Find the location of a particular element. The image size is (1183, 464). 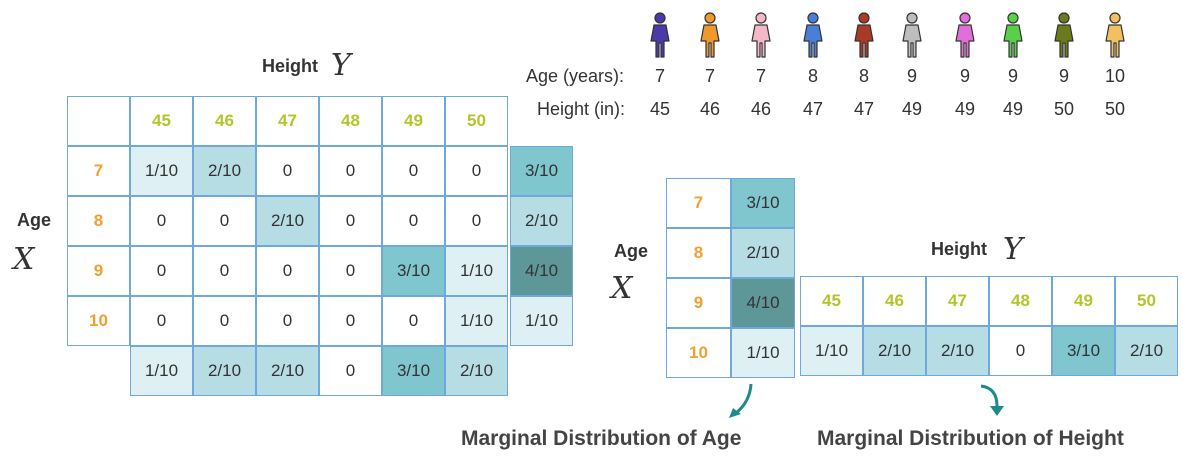

age-marginal-var: X is located at coordinates (622, 288).